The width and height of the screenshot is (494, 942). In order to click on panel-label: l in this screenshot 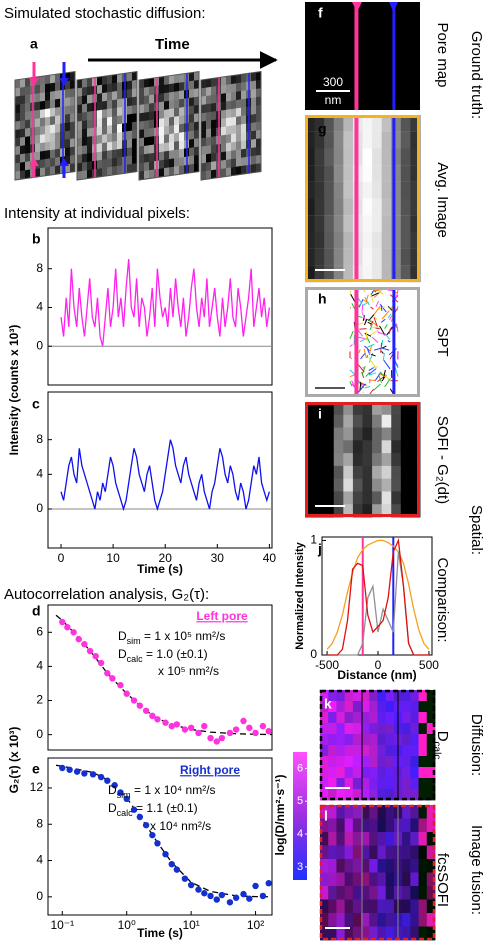, I will do `click(326, 816)`.